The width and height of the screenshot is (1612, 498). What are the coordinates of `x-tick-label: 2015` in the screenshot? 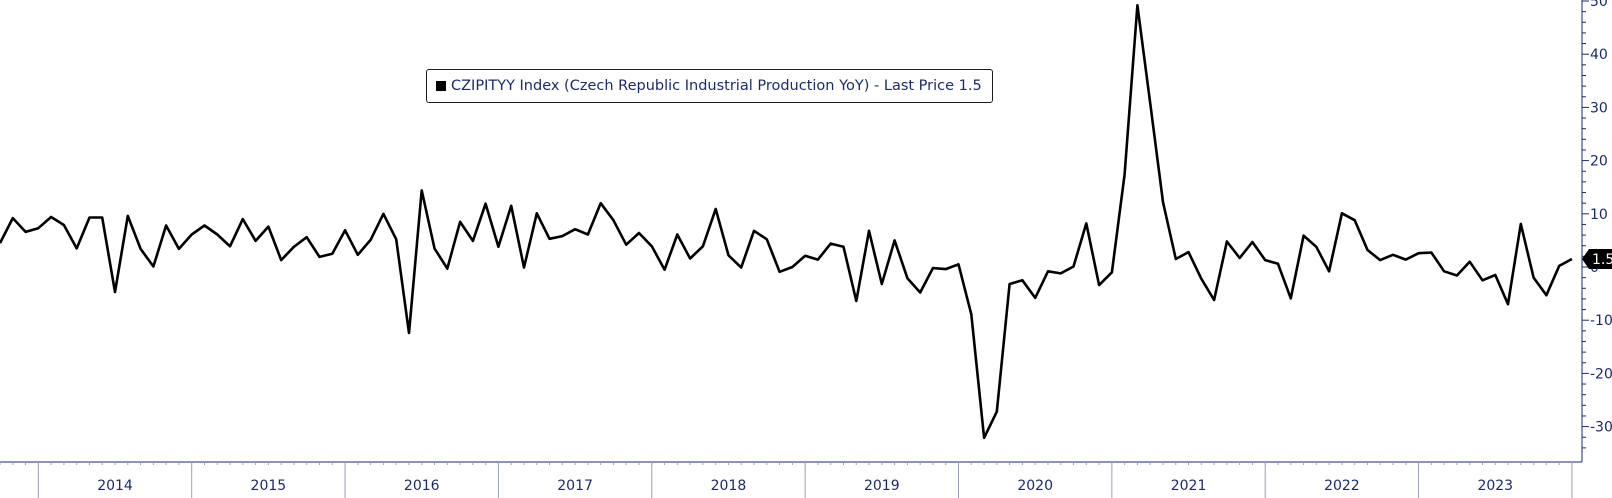 It's located at (269, 486).